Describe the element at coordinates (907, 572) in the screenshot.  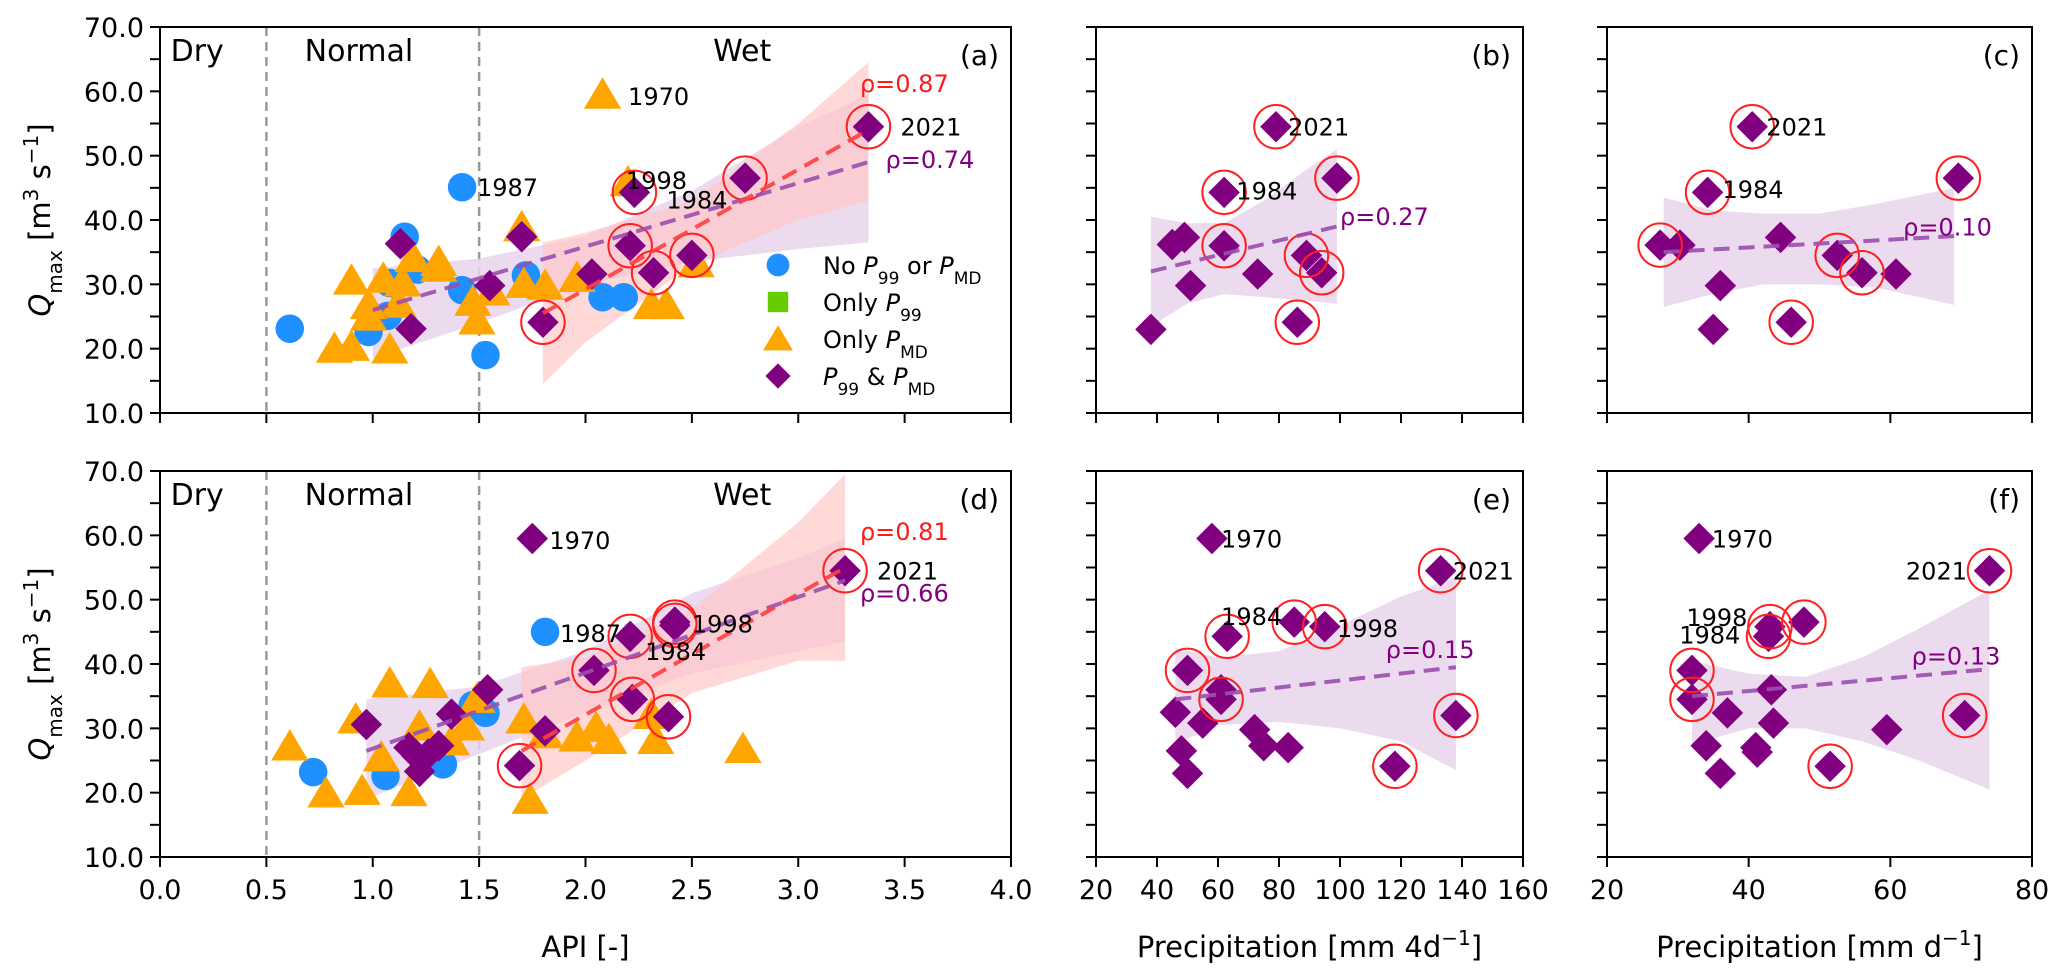
I see `year-label-2021: 2021` at that location.